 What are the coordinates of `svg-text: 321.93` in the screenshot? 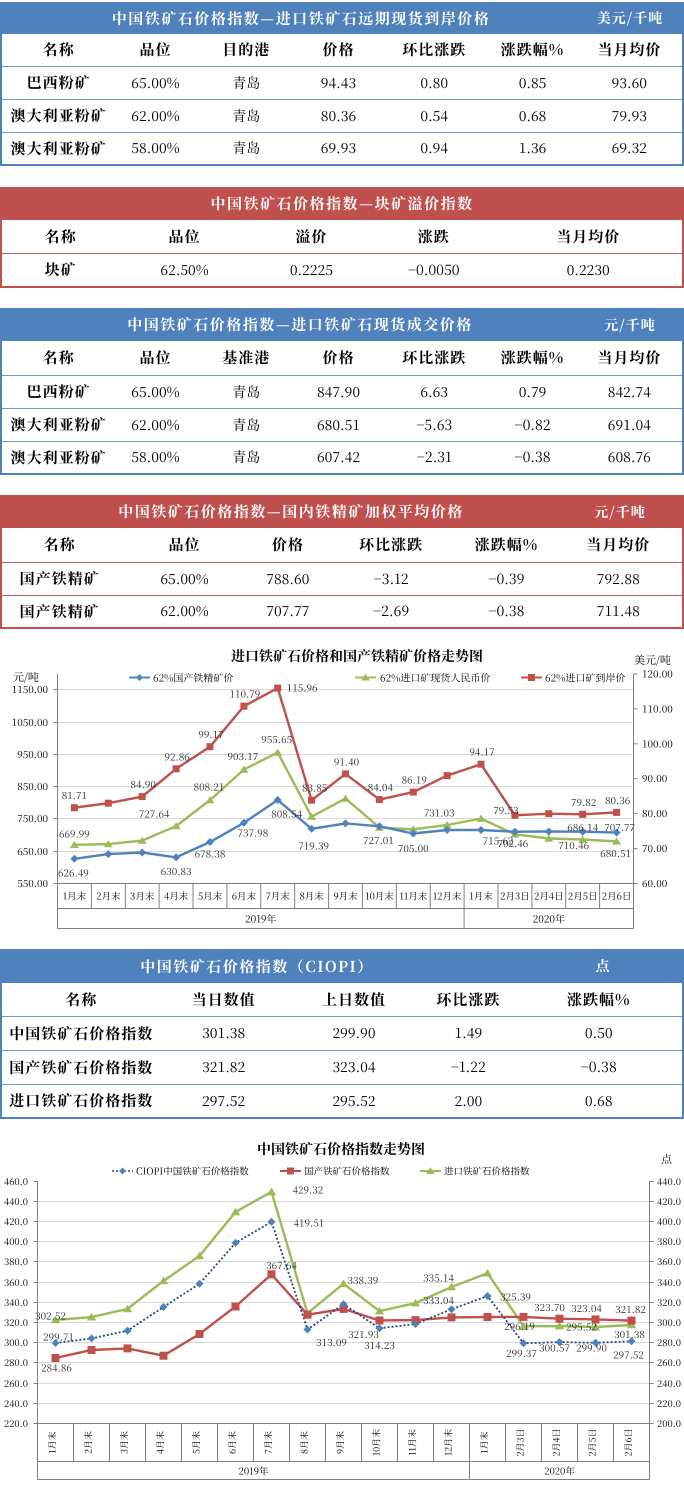 It's located at (363, 1333).